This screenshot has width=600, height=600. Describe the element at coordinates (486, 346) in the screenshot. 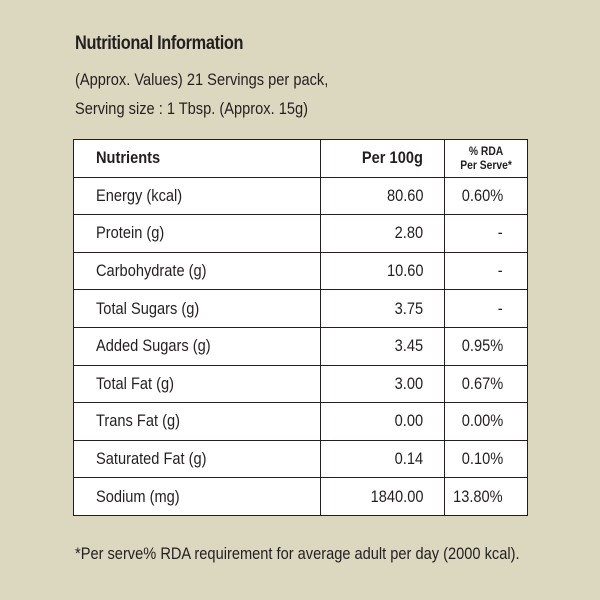

I see `rda-value: 0.95%` at that location.